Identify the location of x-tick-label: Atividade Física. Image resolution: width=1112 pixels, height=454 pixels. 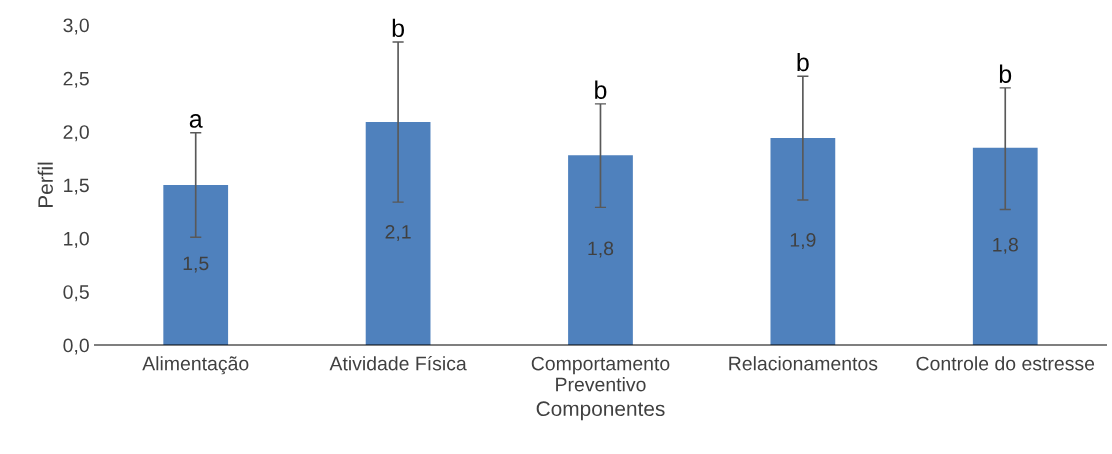
(398, 363).